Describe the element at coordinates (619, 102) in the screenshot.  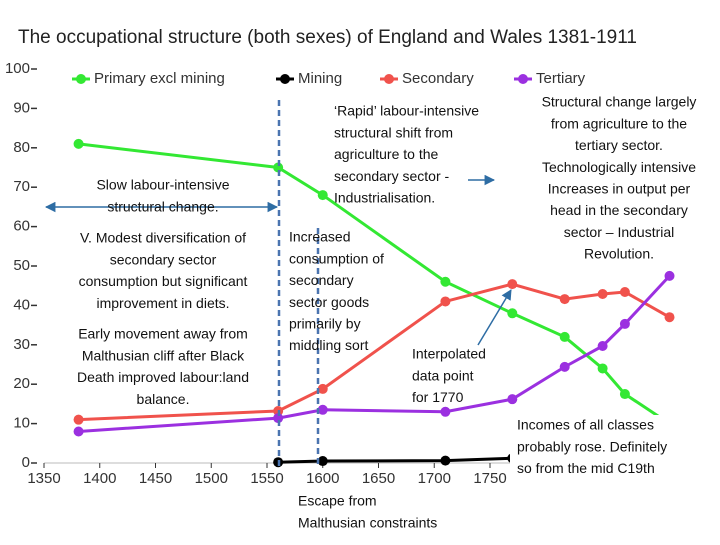
I see `annotation: Structural change largely` at that location.